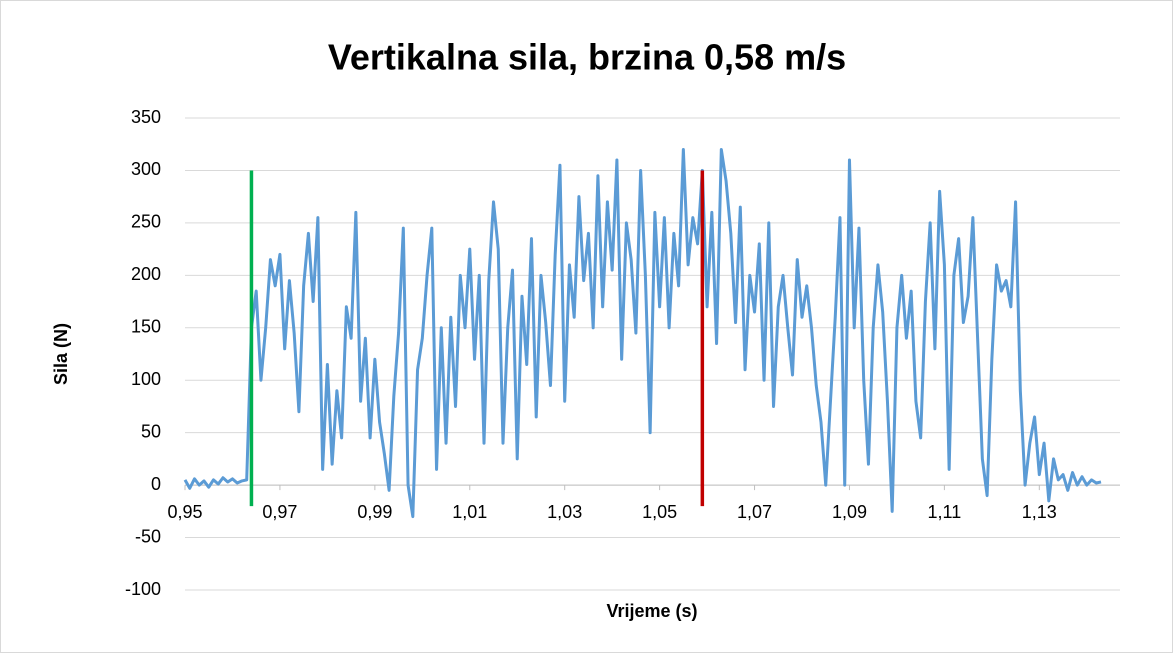 The height and width of the screenshot is (659, 1174). Describe the element at coordinates (151, 431) in the screenshot. I see `y-tick-label: 50` at that location.